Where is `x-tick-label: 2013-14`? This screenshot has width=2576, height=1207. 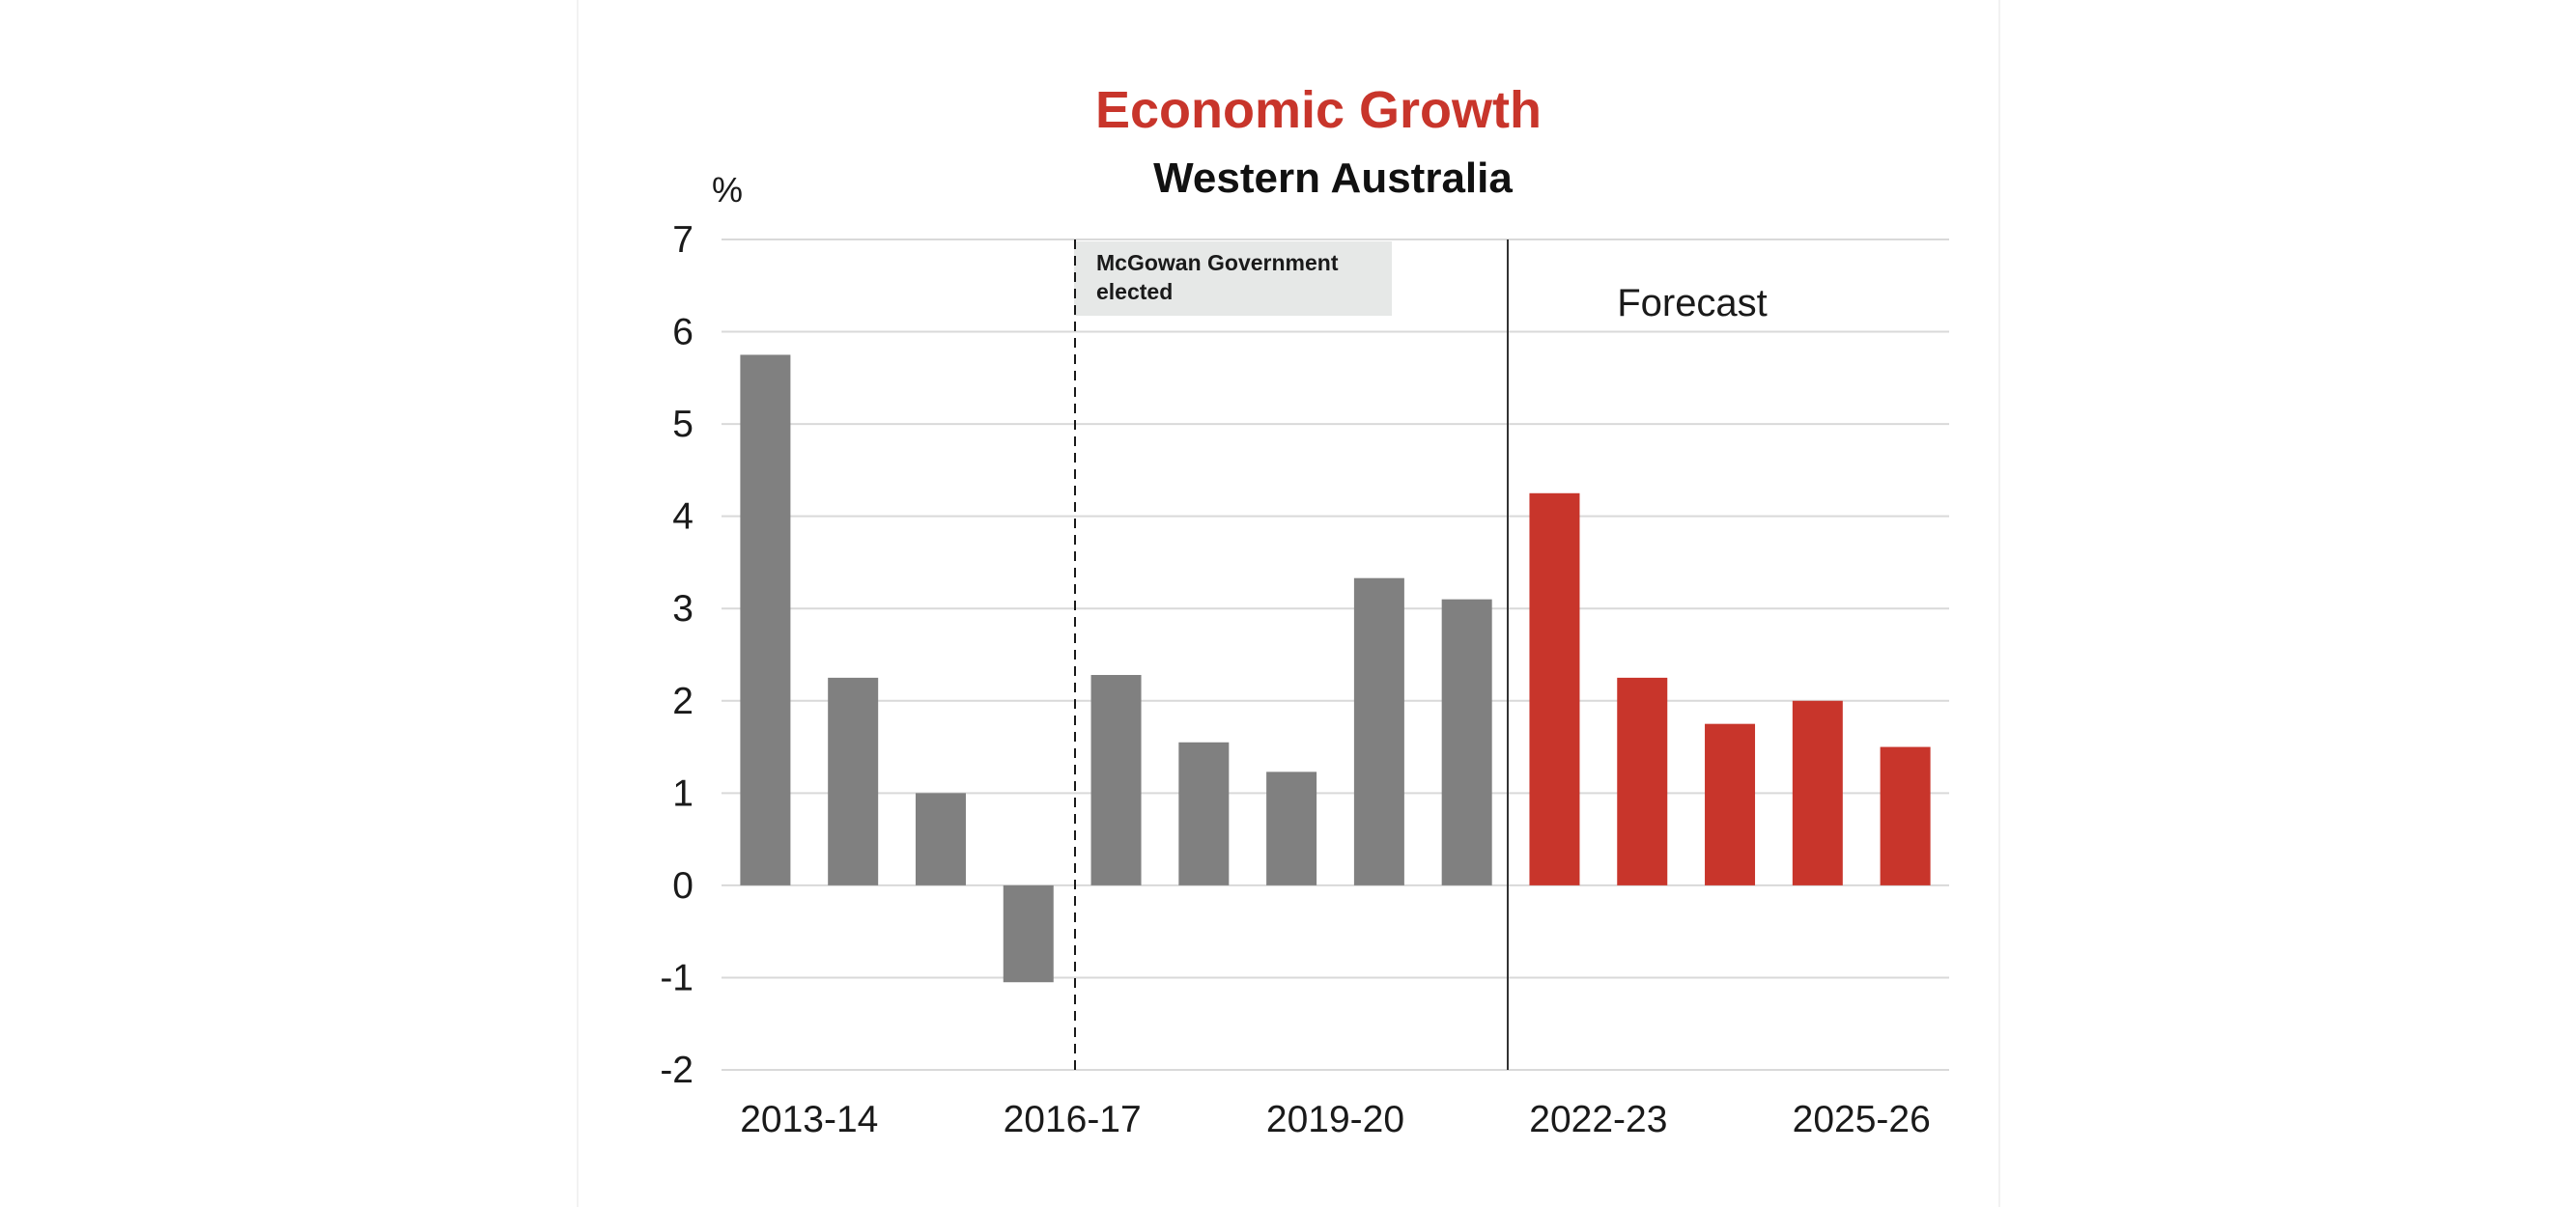
x-tick-label: 2013-14 is located at coordinates (809, 1119).